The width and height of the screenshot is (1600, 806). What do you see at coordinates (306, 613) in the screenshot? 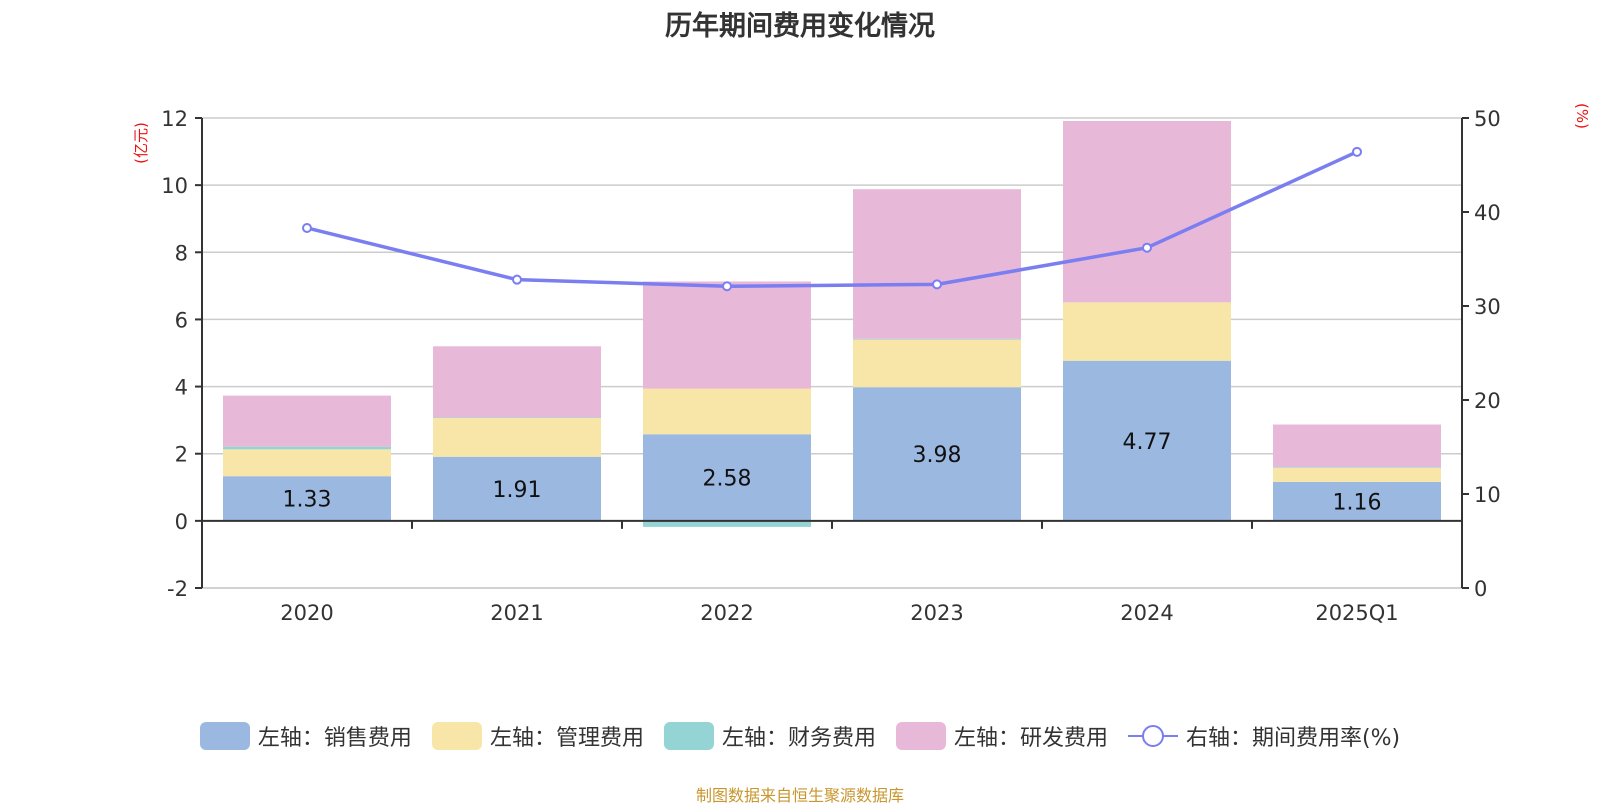
I see `x-axis-tick-label: 2020` at bounding box center [306, 613].